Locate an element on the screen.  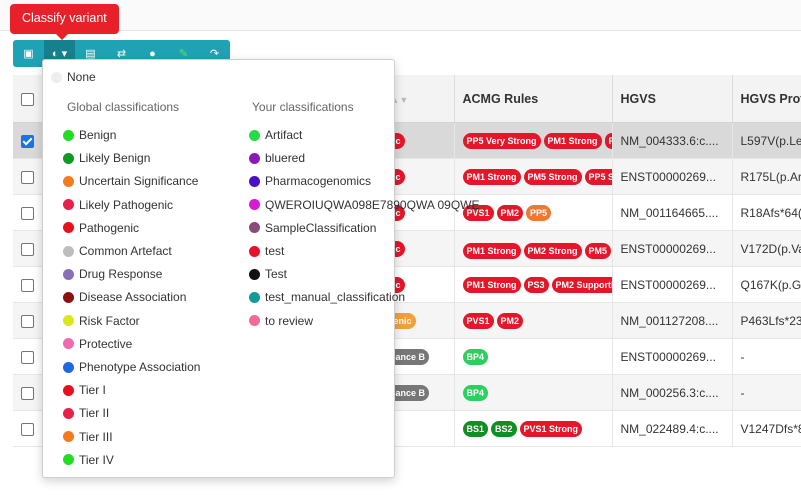
hgvs-protein-cell: - is located at coordinates (766, 356).